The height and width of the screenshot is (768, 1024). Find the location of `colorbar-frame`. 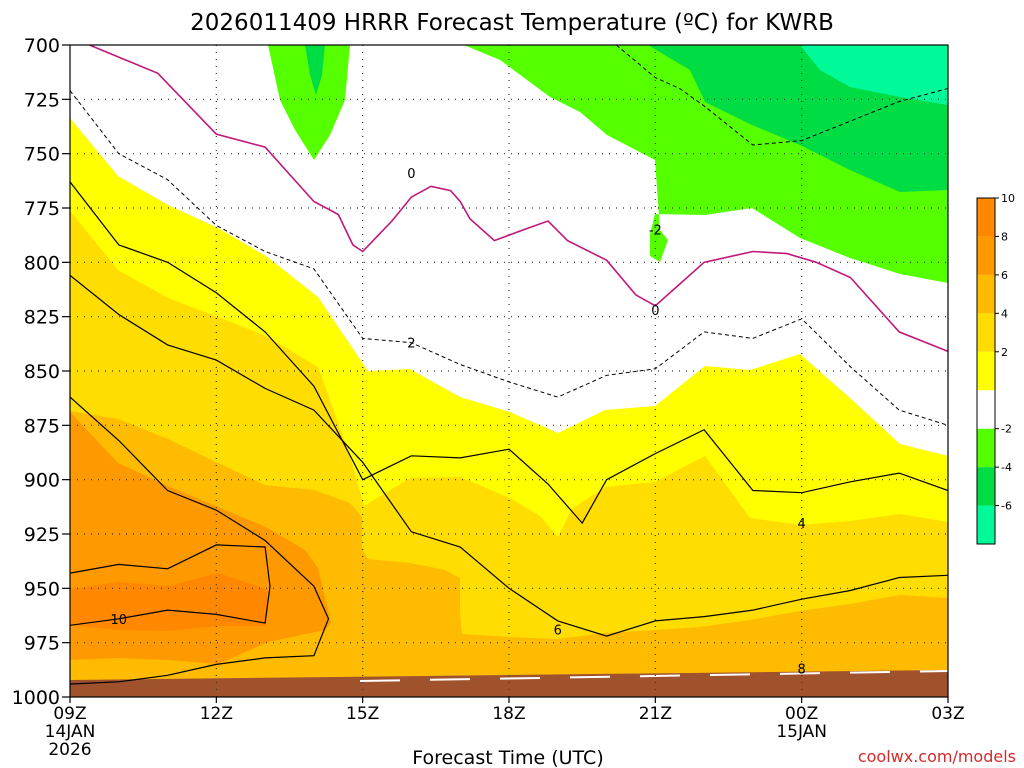

colorbar-frame is located at coordinates (986, 371).